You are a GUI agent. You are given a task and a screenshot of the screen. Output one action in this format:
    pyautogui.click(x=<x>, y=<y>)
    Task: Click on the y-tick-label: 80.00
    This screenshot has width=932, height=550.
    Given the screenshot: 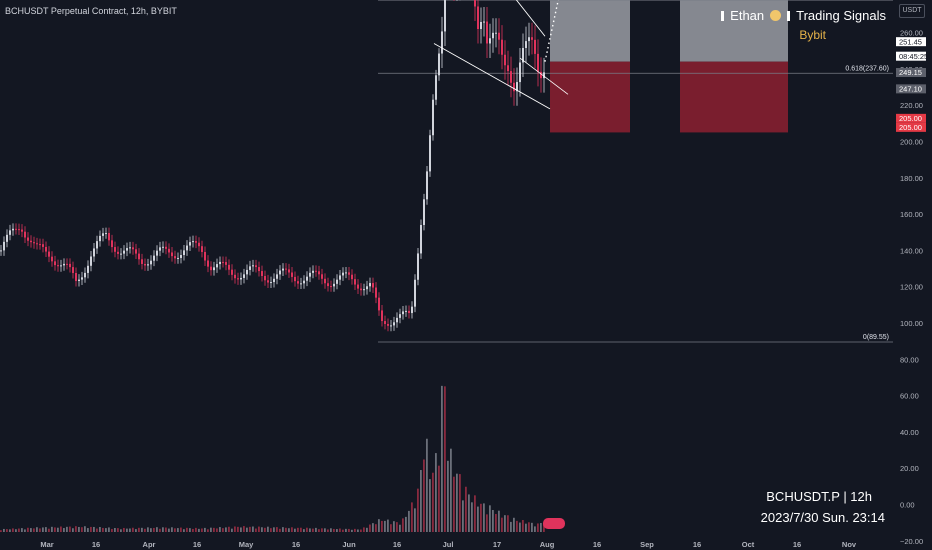 What is the action you would take?
    pyautogui.click(x=909, y=359)
    